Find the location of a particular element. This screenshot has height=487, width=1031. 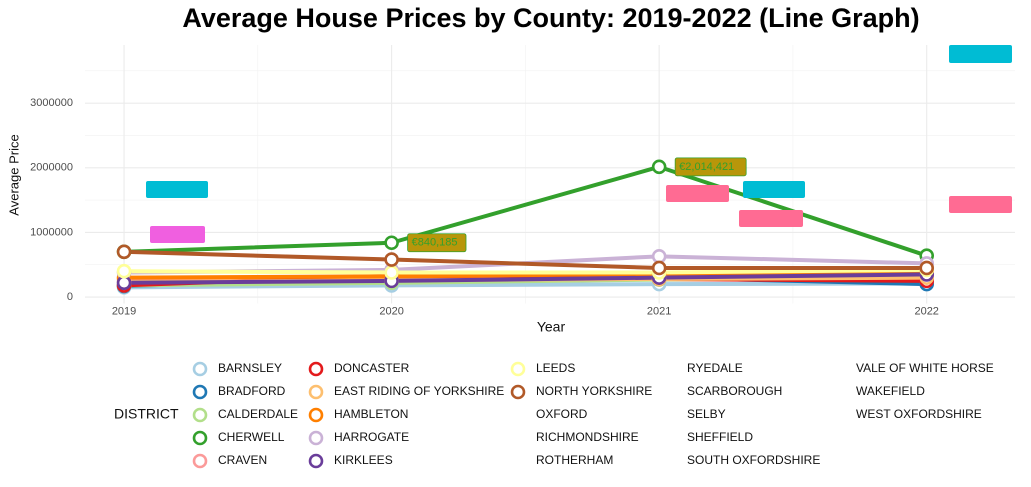

legend-label: RICHMONDSHIRE is located at coordinates (587, 437).